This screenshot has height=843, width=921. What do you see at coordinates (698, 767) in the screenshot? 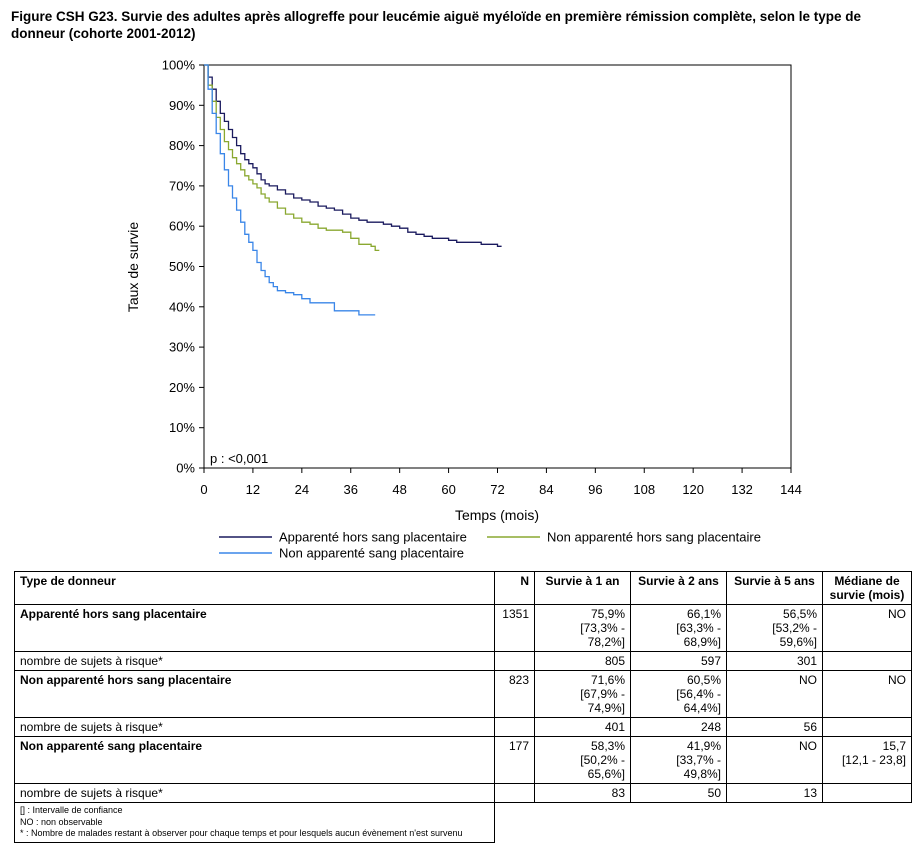
I see `ci: [33,7% - 49,8%]` at bounding box center [698, 767].